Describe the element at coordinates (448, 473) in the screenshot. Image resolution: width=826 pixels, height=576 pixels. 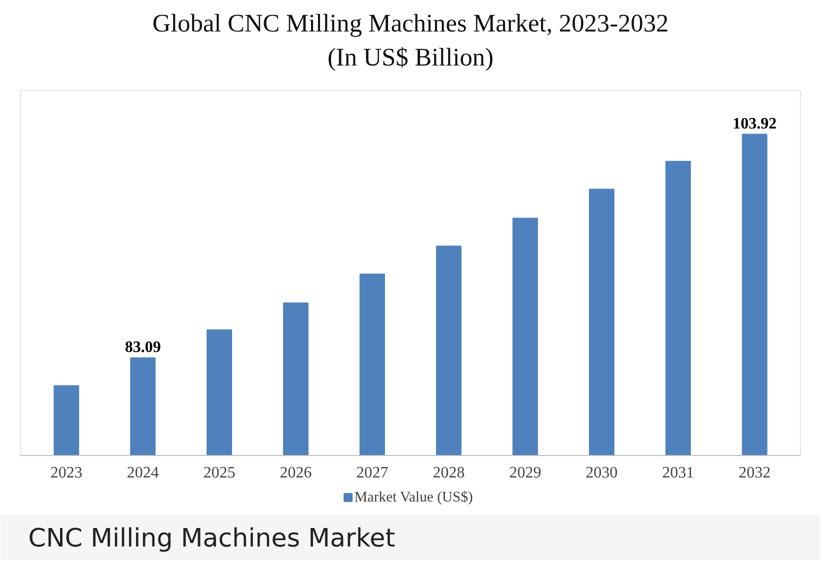
I see `x-tick-label: 2028` at that location.